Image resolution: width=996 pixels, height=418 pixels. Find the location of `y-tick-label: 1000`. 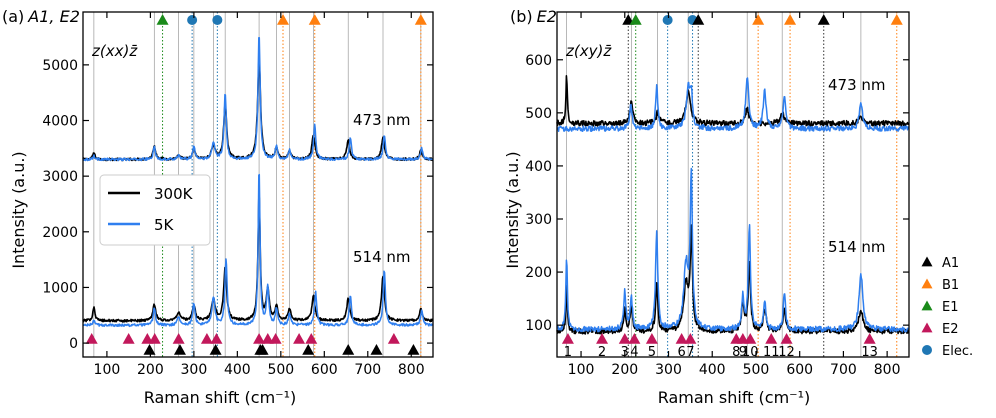

y-tick-label: 1000 is located at coordinates (60, 288).